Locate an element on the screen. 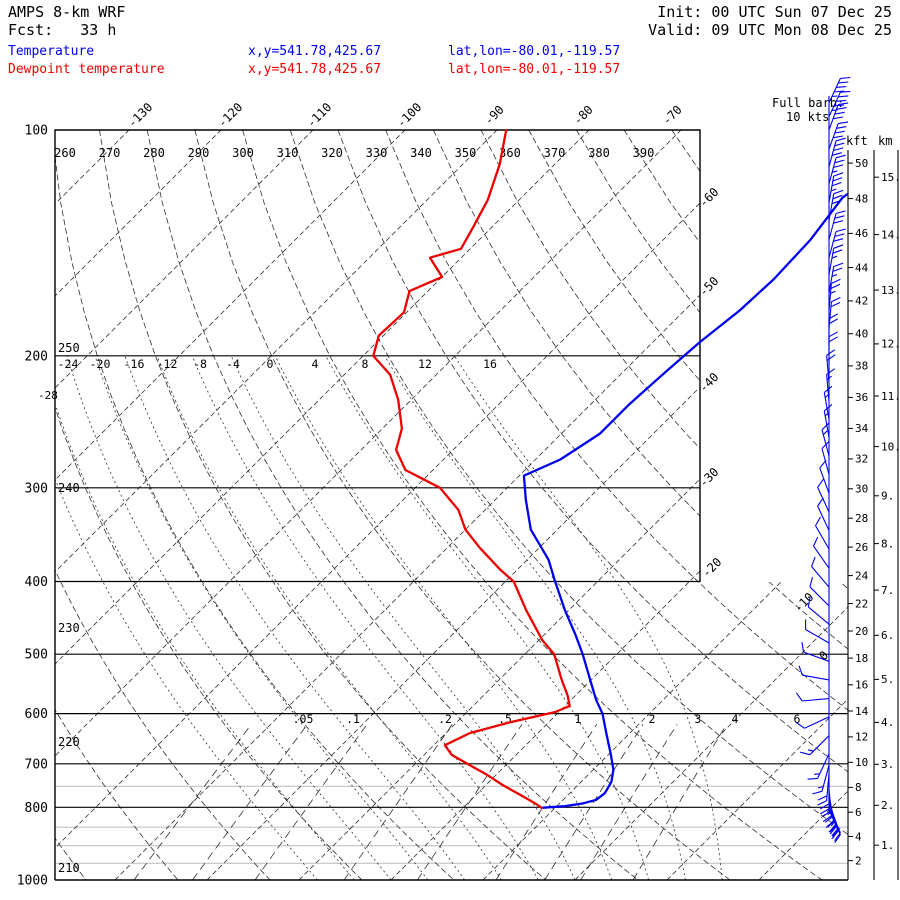  kft-tick-label: 28 is located at coordinates (861, 518).